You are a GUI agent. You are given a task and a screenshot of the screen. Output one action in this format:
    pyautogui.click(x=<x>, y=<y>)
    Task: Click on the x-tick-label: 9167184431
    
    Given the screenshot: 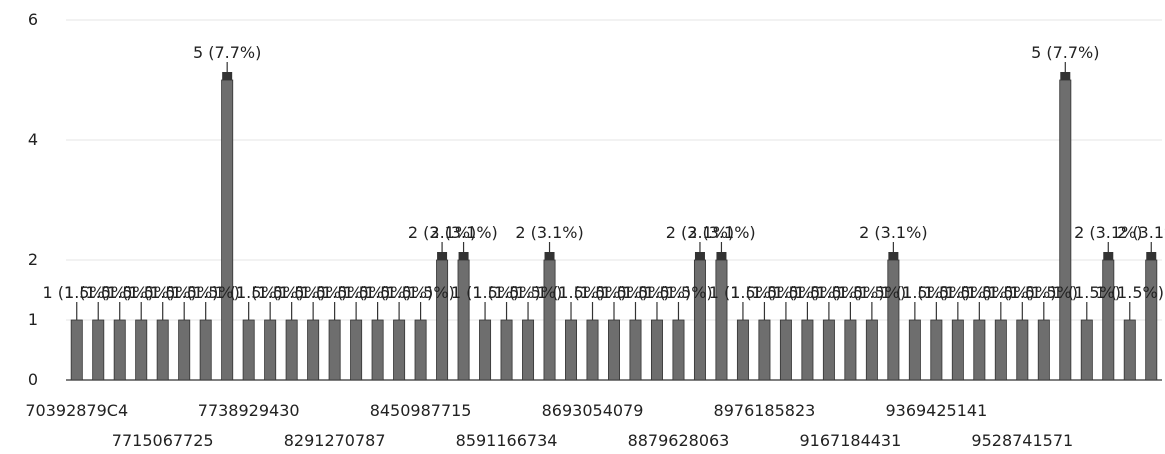 What is the action you would take?
    pyautogui.click(x=850, y=440)
    